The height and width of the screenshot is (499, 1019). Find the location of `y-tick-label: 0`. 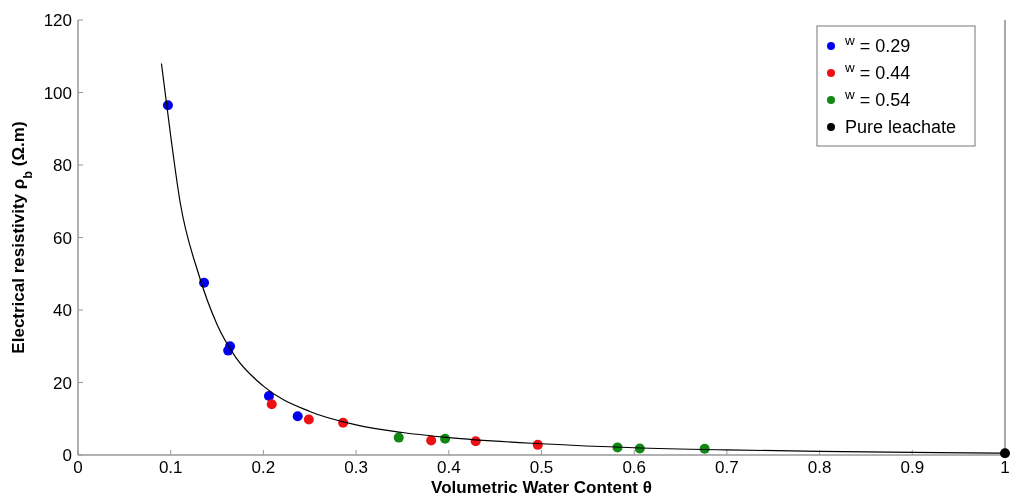

y-tick-label: 0 is located at coordinates (67, 455).